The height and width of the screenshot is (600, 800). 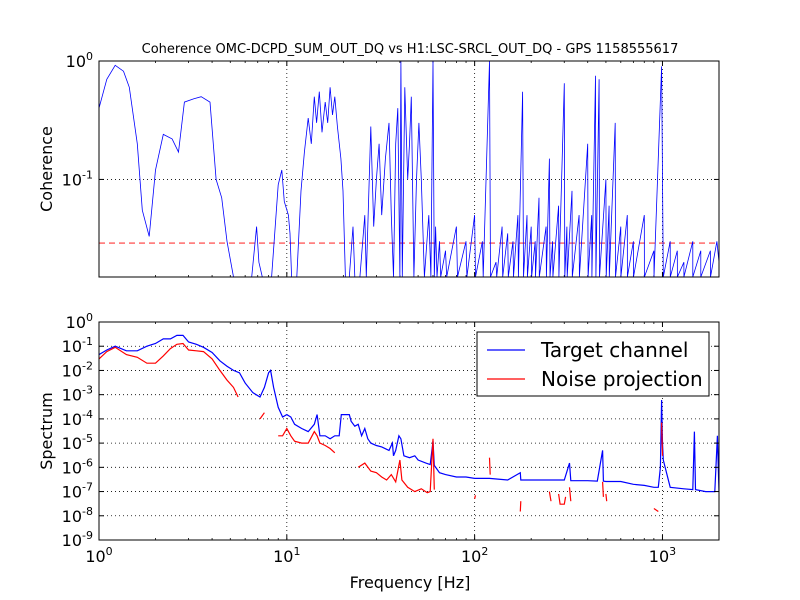 What do you see at coordinates (98, 555) in the screenshot?
I see `x-tick-label: 10⁰` at bounding box center [98, 555].